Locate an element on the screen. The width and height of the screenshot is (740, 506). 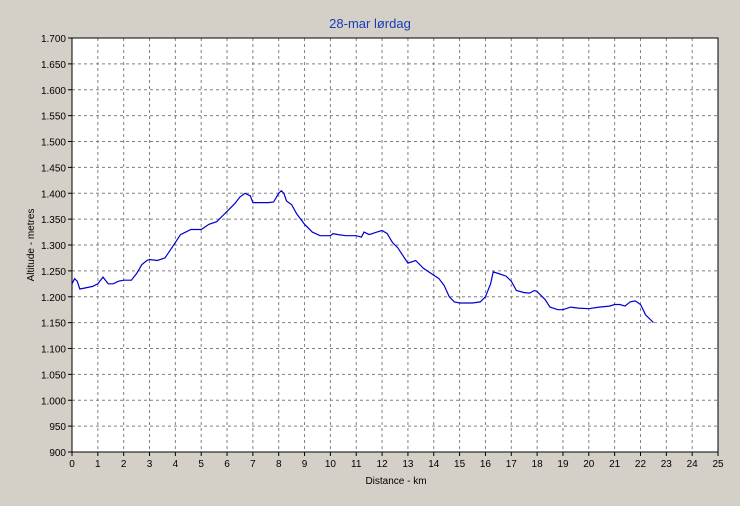
x-tick-label: 25 is located at coordinates (718, 464).